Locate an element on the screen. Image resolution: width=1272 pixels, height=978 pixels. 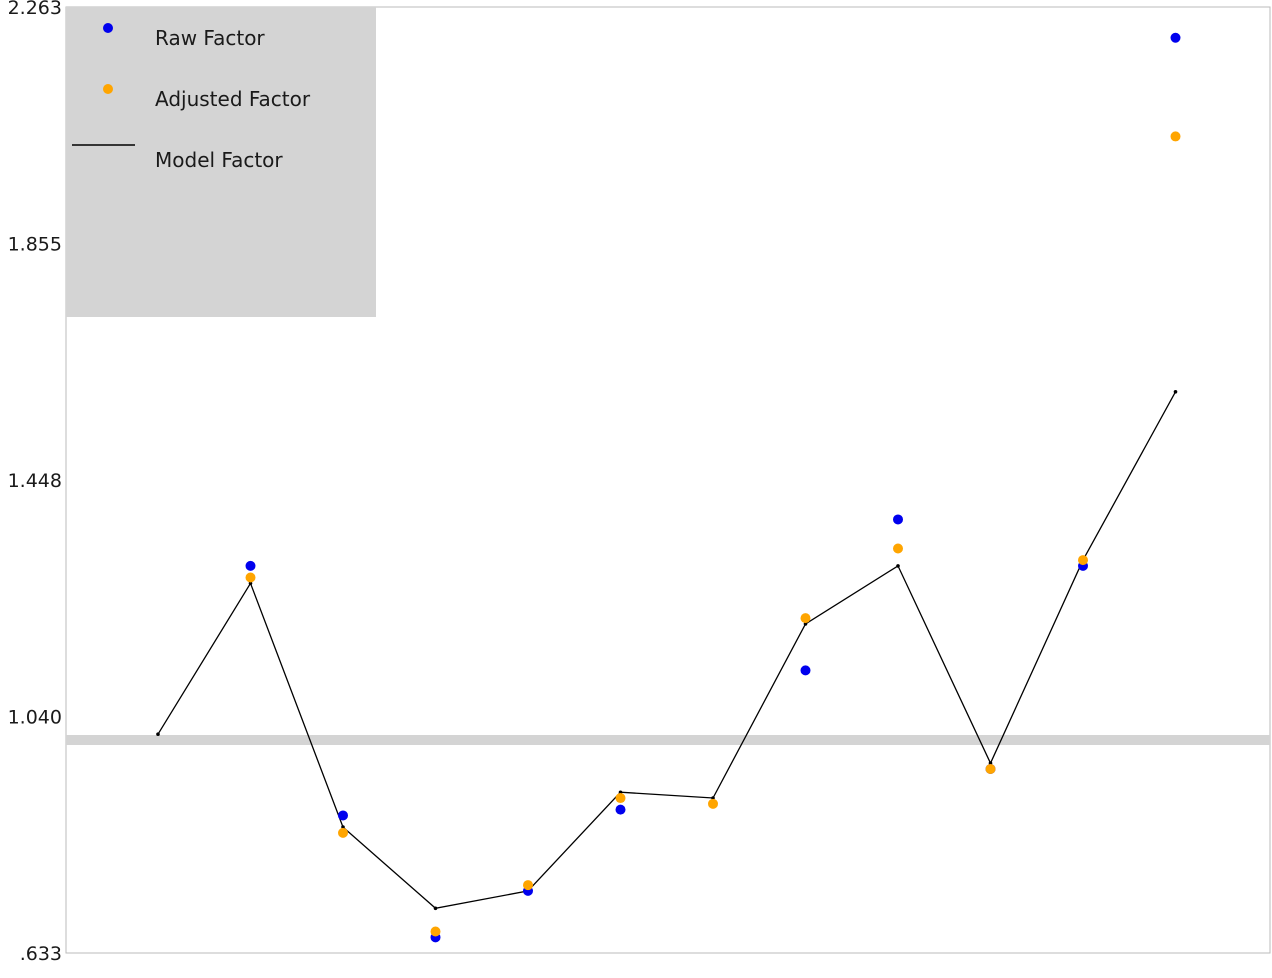
legend: Raw Factor Adjusted Factor Model Factor is located at coordinates (221, 162).